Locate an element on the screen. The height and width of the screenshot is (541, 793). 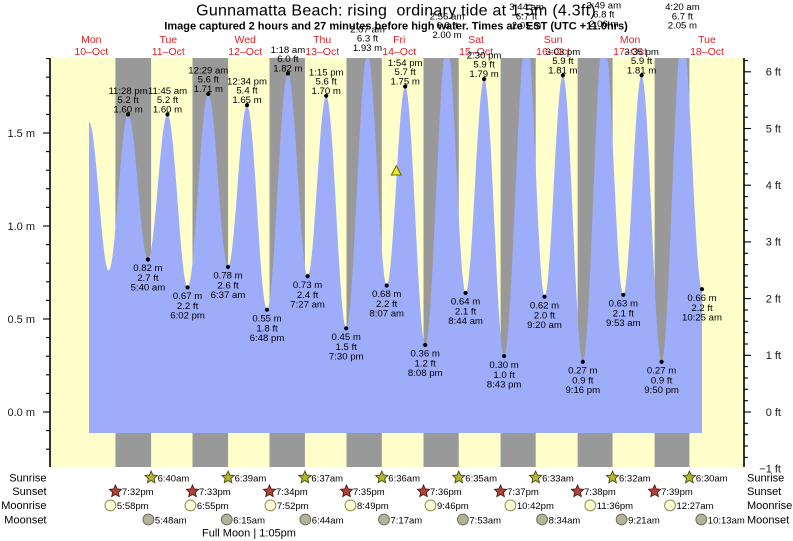
svg-text: 9:50 pm is located at coordinates (661, 390).